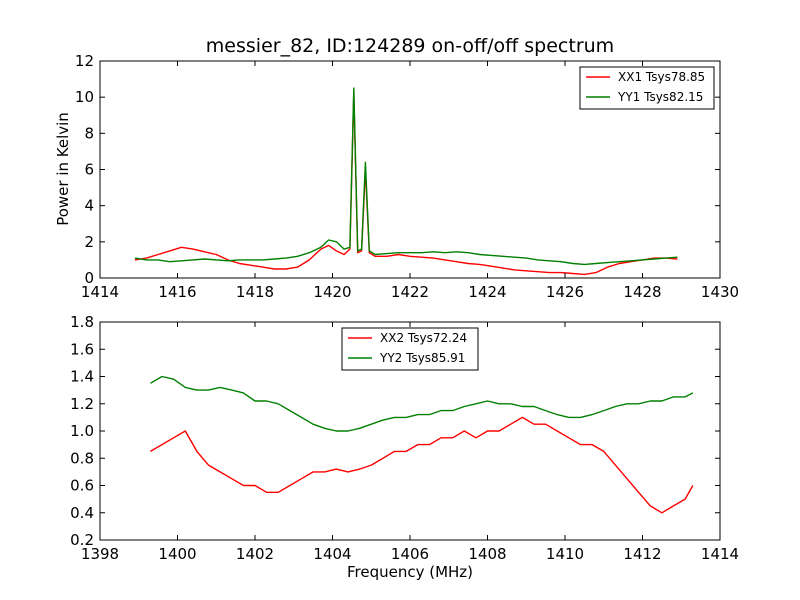  I want to click on bottom-chart-legend: XX2 Tsys72.24 YY2 Tsys85.91, so click(410, 349).